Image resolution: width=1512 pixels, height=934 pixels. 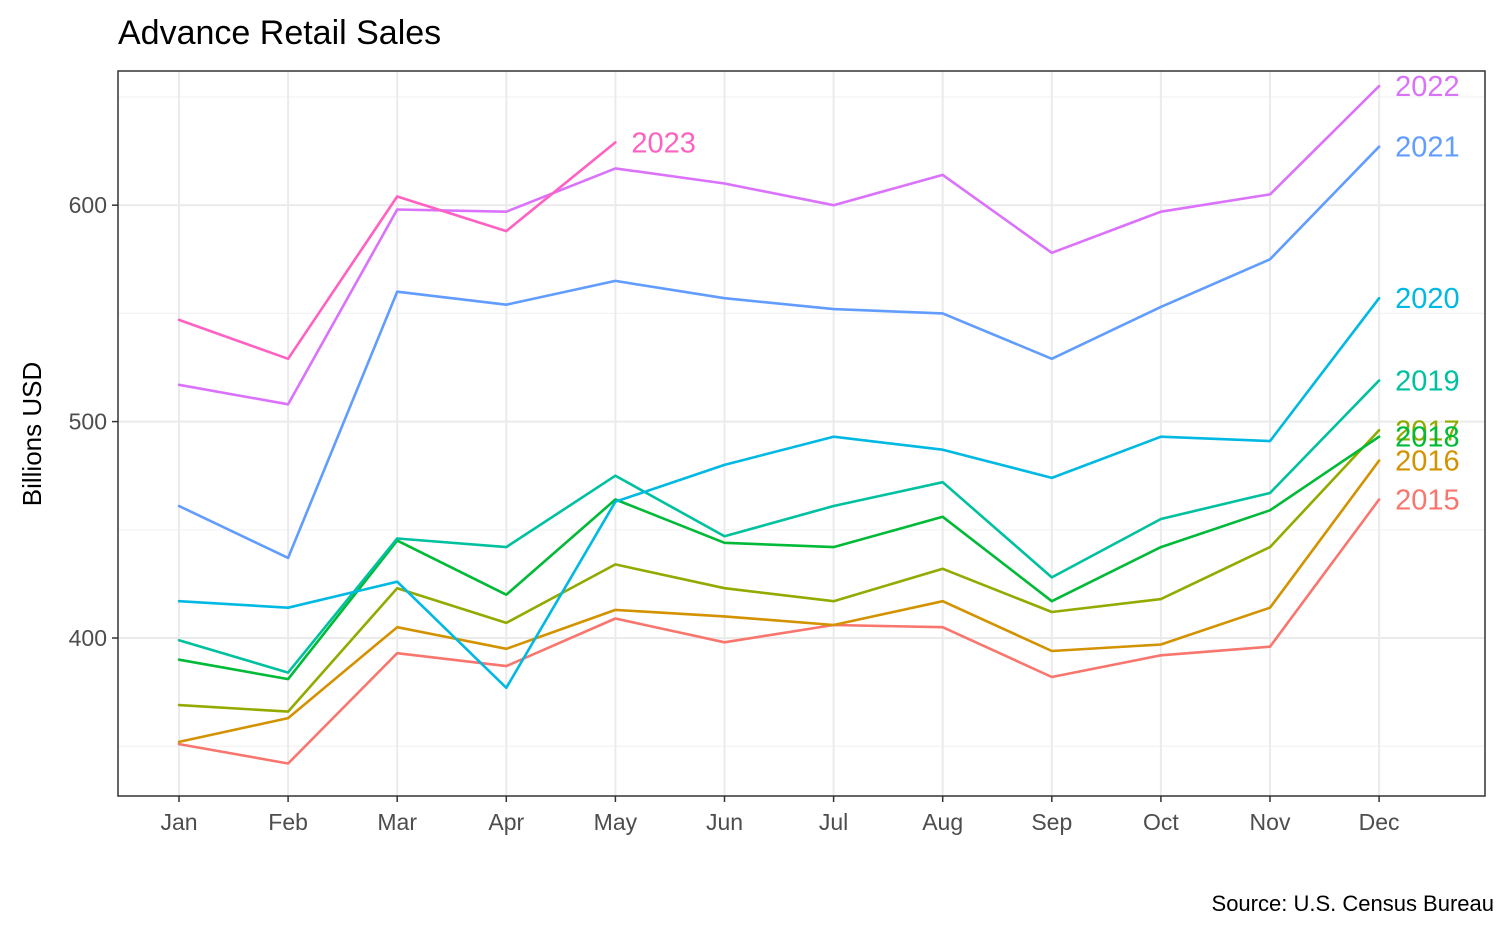 I want to click on x-tick-label-jun: Jun, so click(x=724, y=822).